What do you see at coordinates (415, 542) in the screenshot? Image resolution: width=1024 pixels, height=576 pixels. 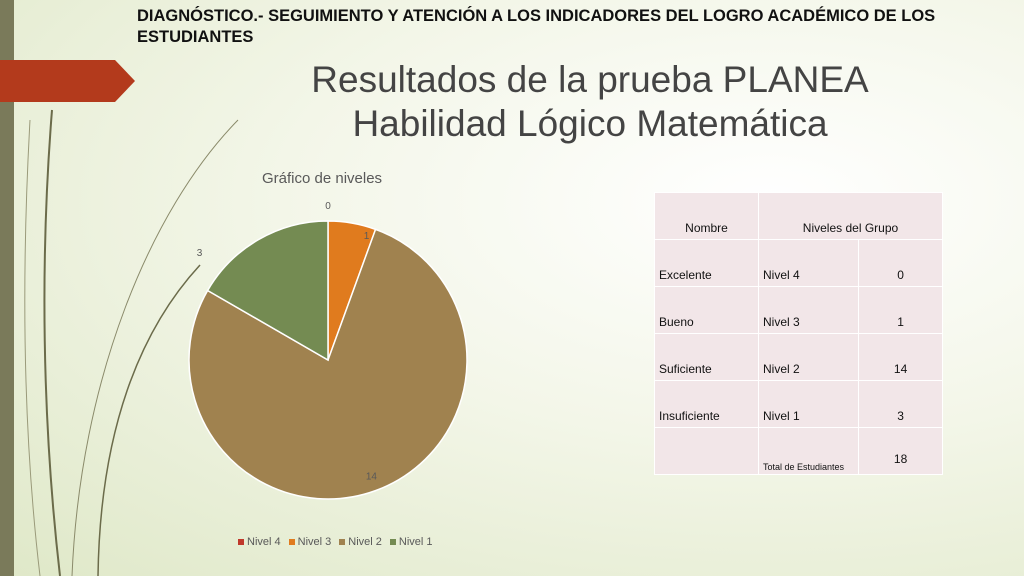 I see `legend-label: Nivel 1` at bounding box center [415, 542].